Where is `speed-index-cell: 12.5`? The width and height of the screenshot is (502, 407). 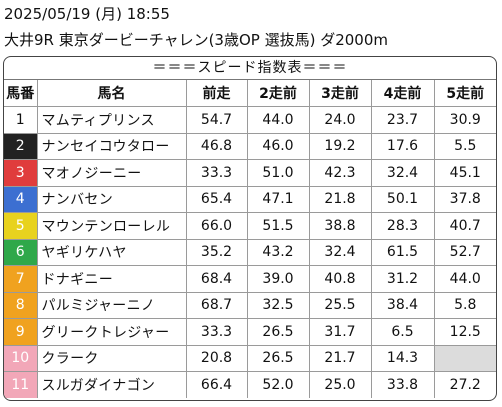
speed-index-cell: 12.5 is located at coordinates (464, 332).